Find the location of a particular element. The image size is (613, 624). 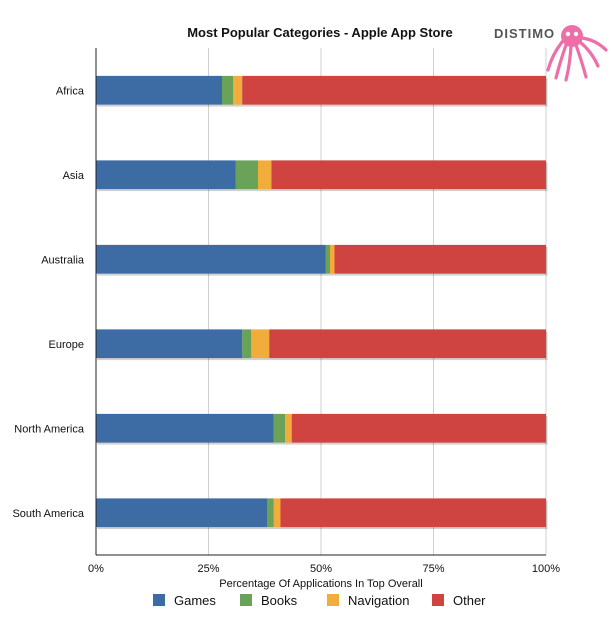

category-label-asia: Asia is located at coordinates (74, 176).